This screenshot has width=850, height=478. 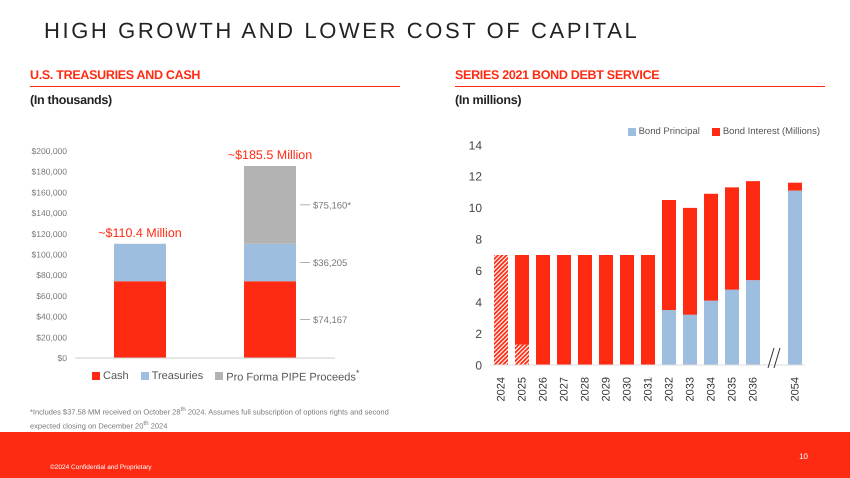 What do you see at coordinates (640, 77) in the screenshot?
I see `chart-title: SERIES 2021 BOND DEBT SERVICE` at bounding box center [640, 77].